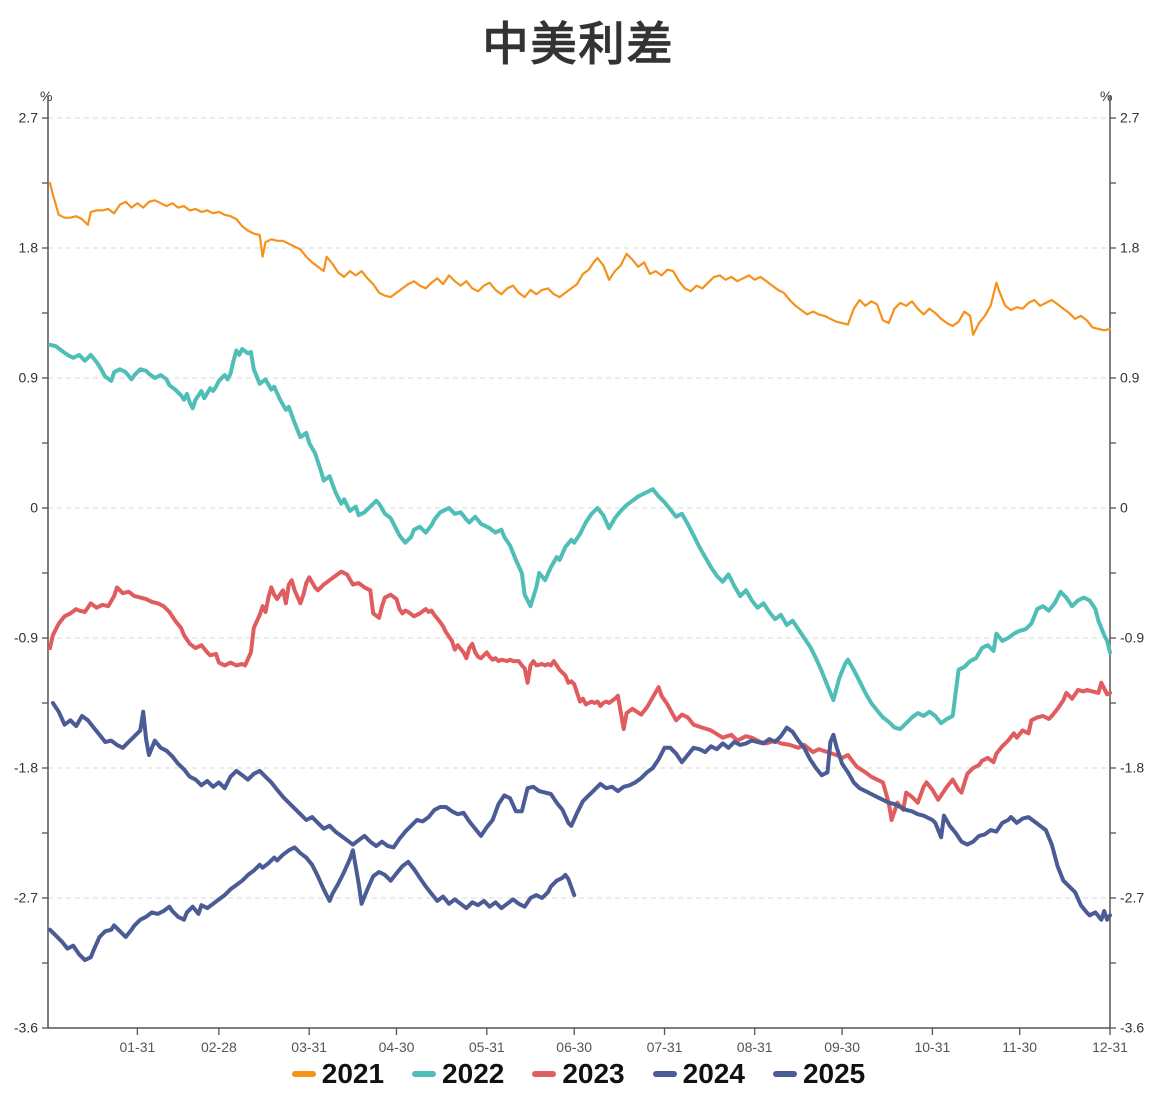 Image resolution: width=1157 pixels, height=1106 pixels. I want to click on legend-item-2021: 2021, so click(338, 1073).